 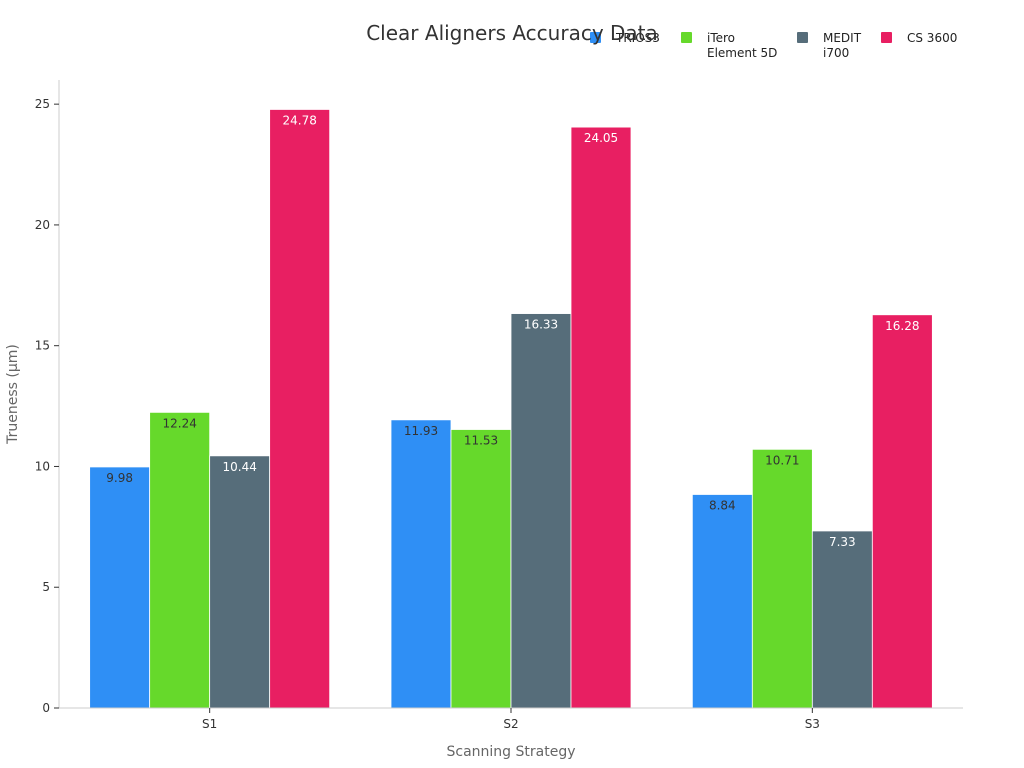 What do you see at coordinates (511, 752) in the screenshot?
I see `x-axis-title: Scanning Strategy` at bounding box center [511, 752].